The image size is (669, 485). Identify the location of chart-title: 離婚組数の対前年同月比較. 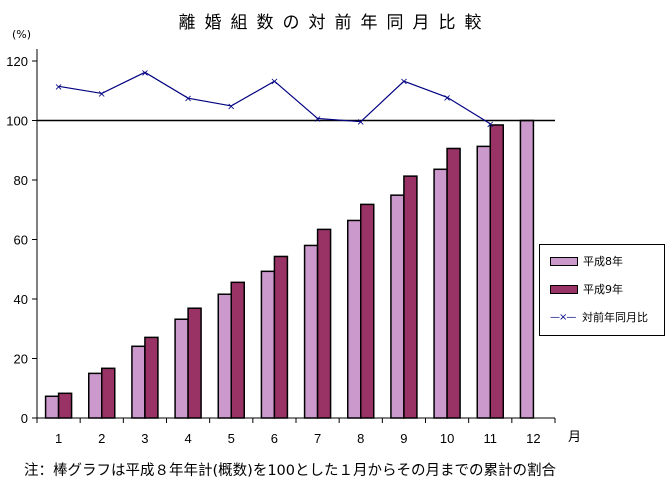
(334, 23).